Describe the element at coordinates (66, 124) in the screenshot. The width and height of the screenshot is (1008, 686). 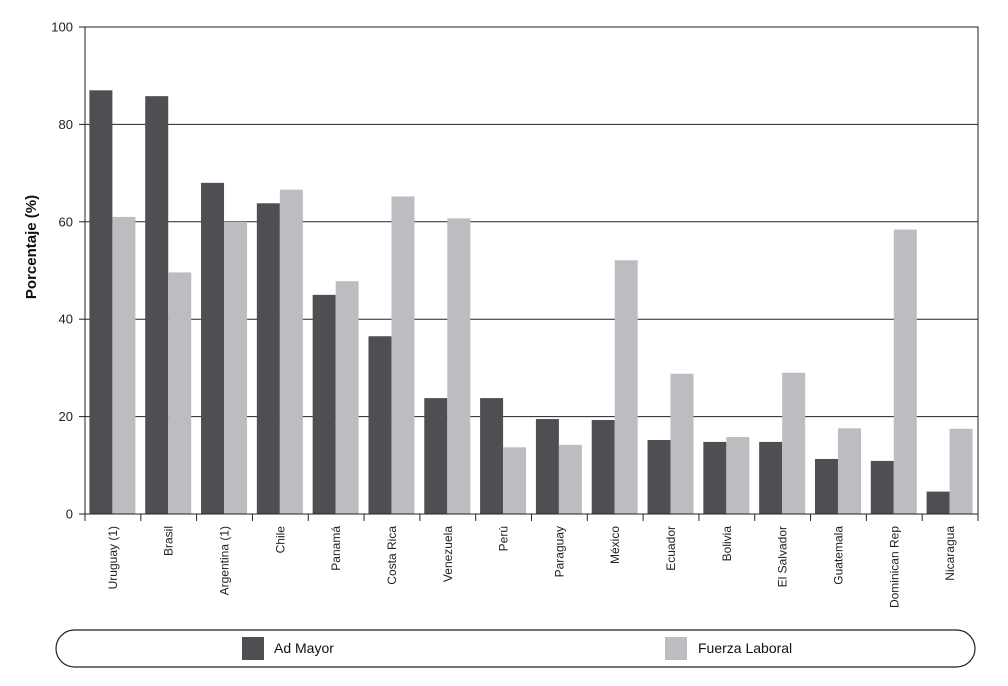
I see `y-tick-label: 80` at that location.